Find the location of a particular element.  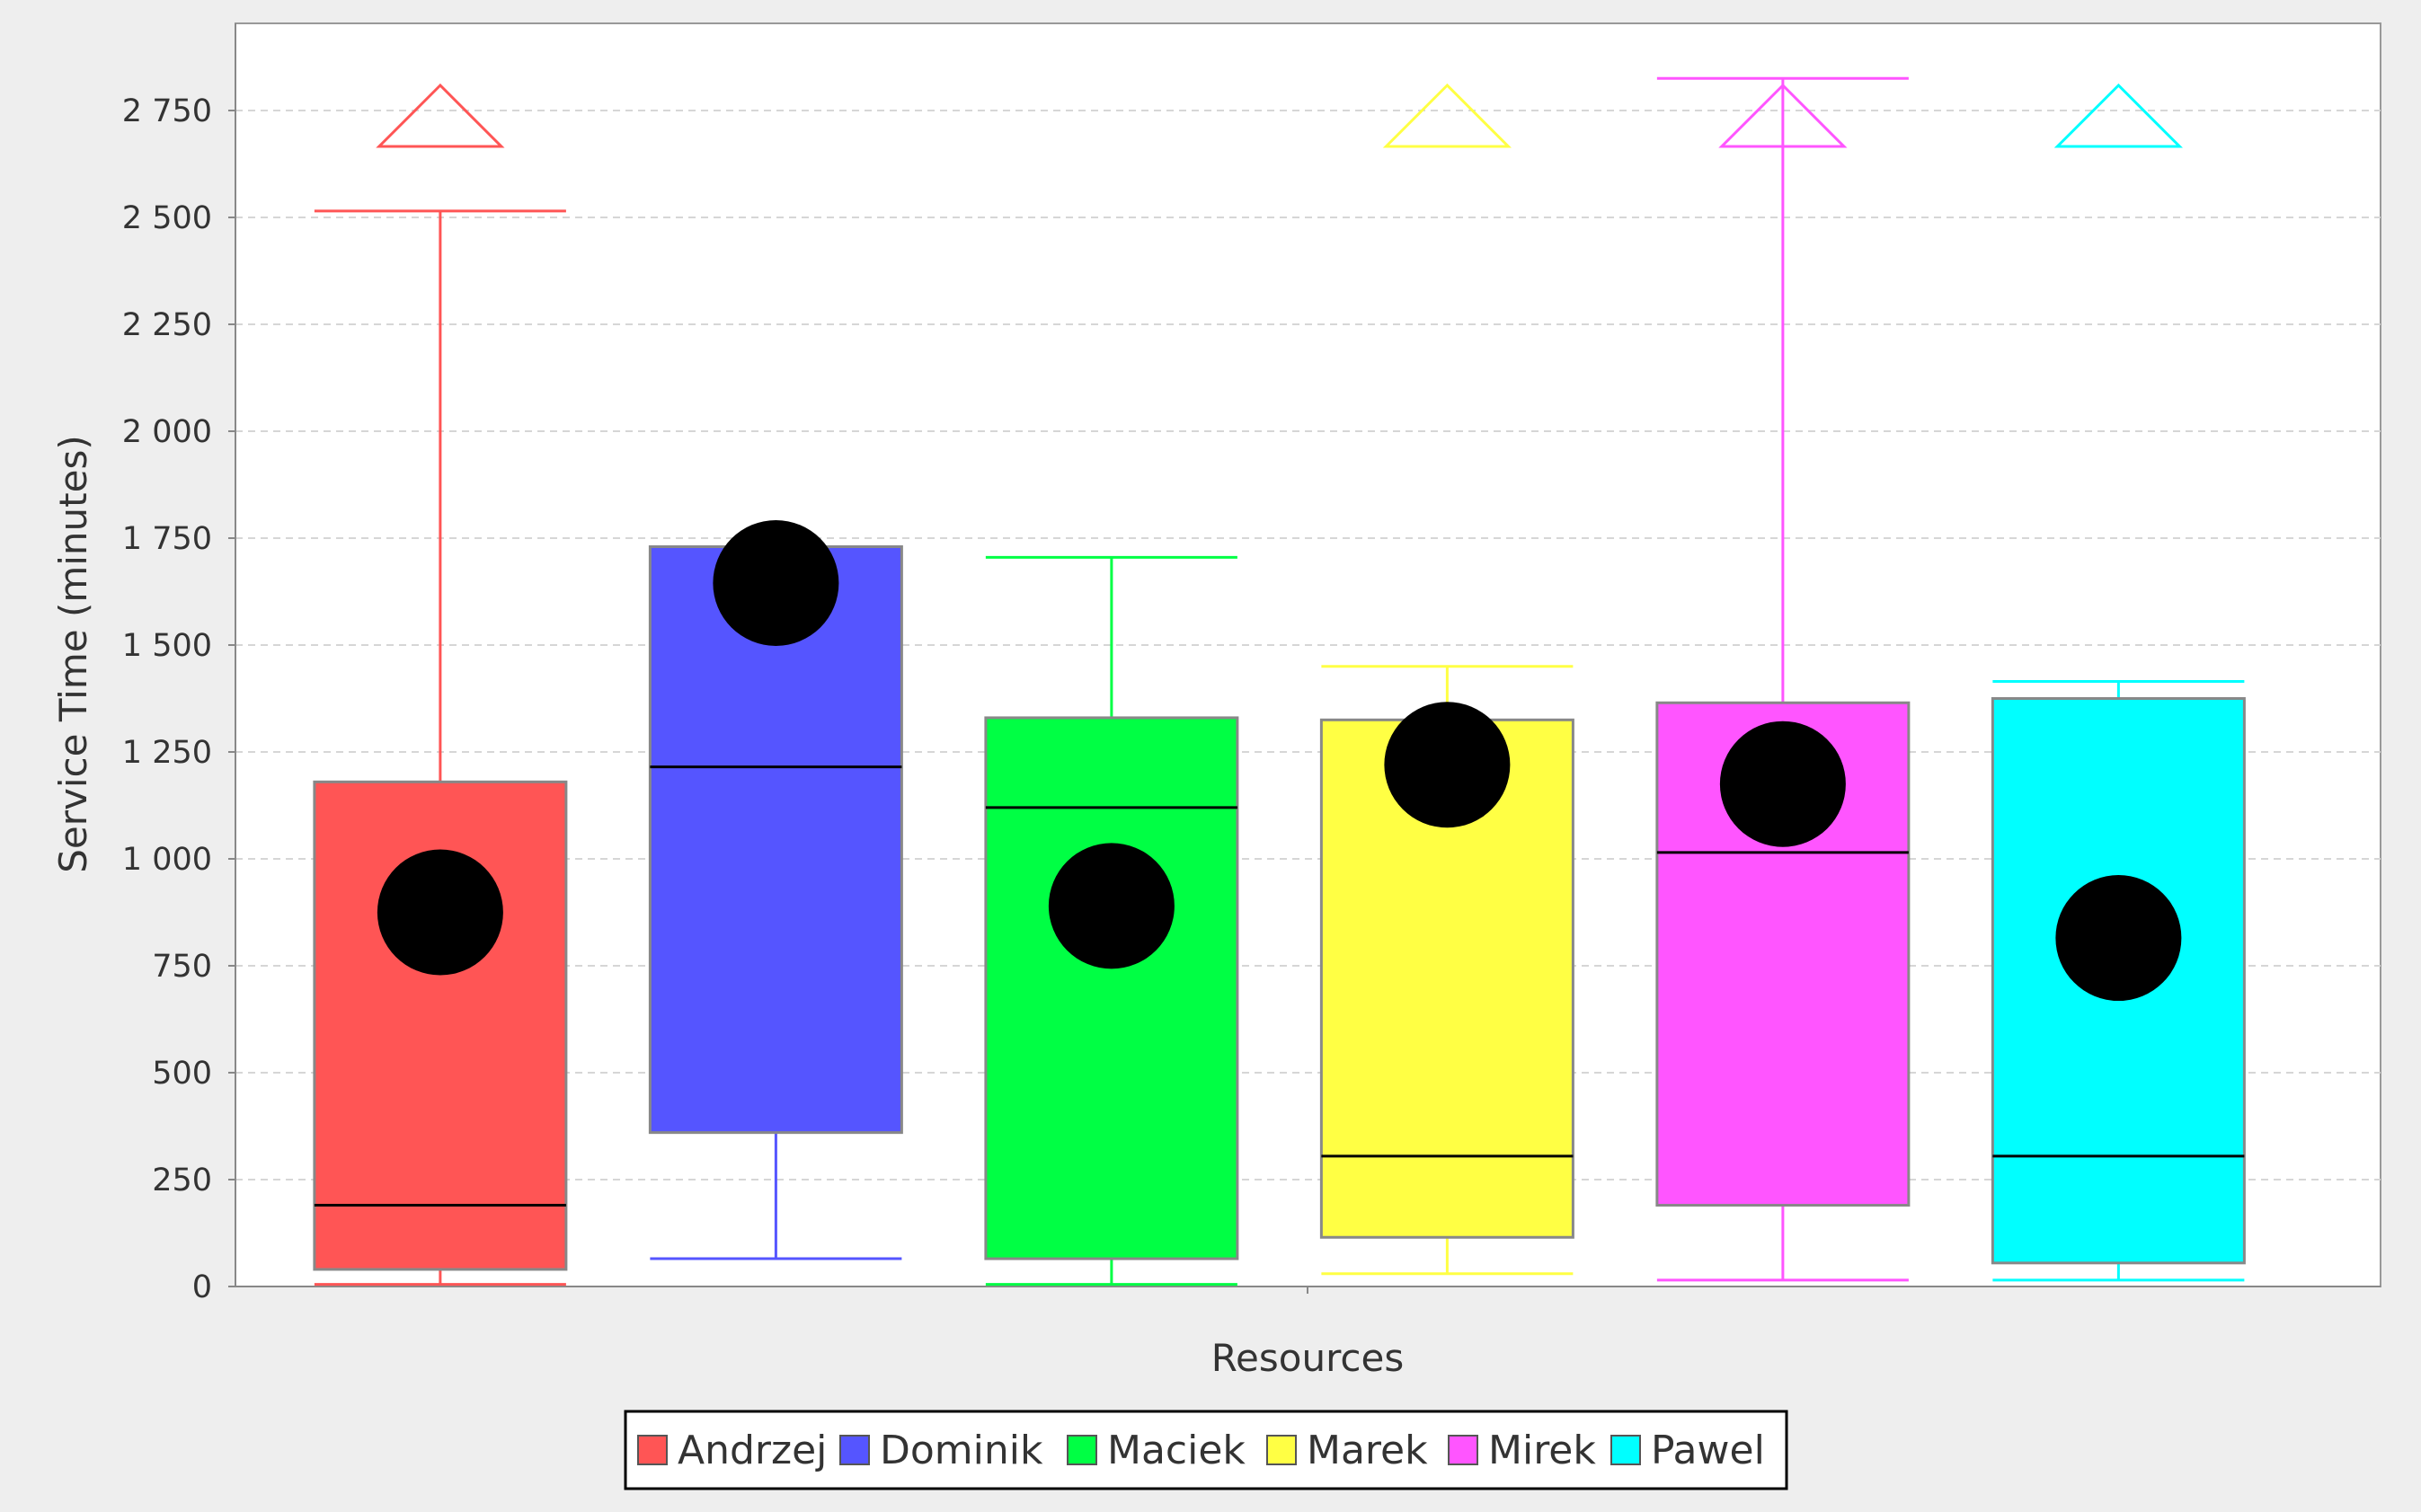

legend-item-maciek: Maciek is located at coordinates (1156, 1450).